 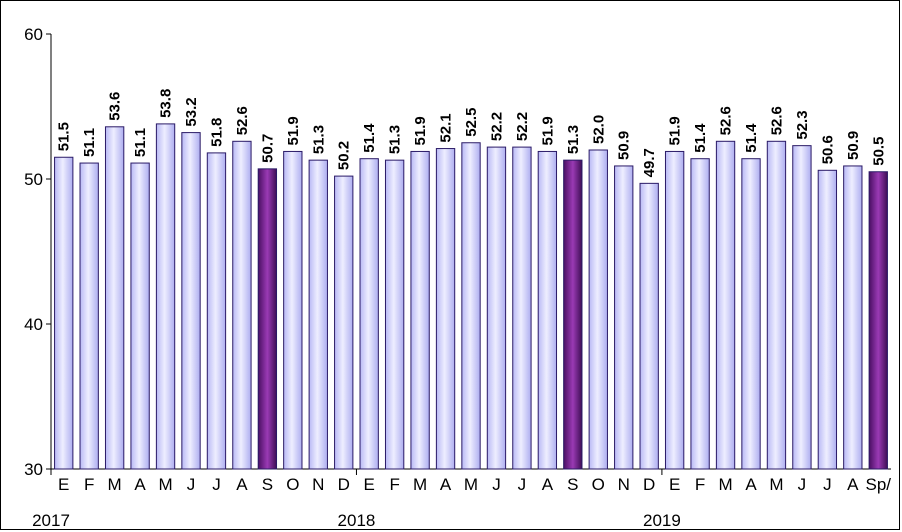 What do you see at coordinates (471, 122) in the screenshot?
I see `data-label: 52.5` at bounding box center [471, 122].